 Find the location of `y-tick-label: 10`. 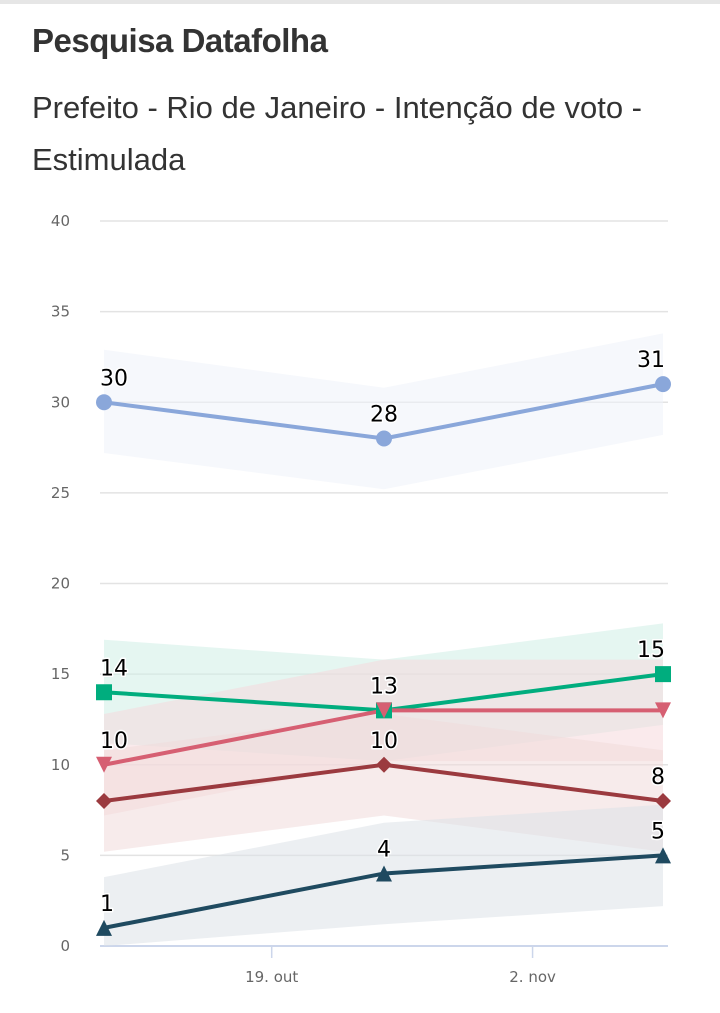

y-tick-label: 10 is located at coordinates (60, 765).